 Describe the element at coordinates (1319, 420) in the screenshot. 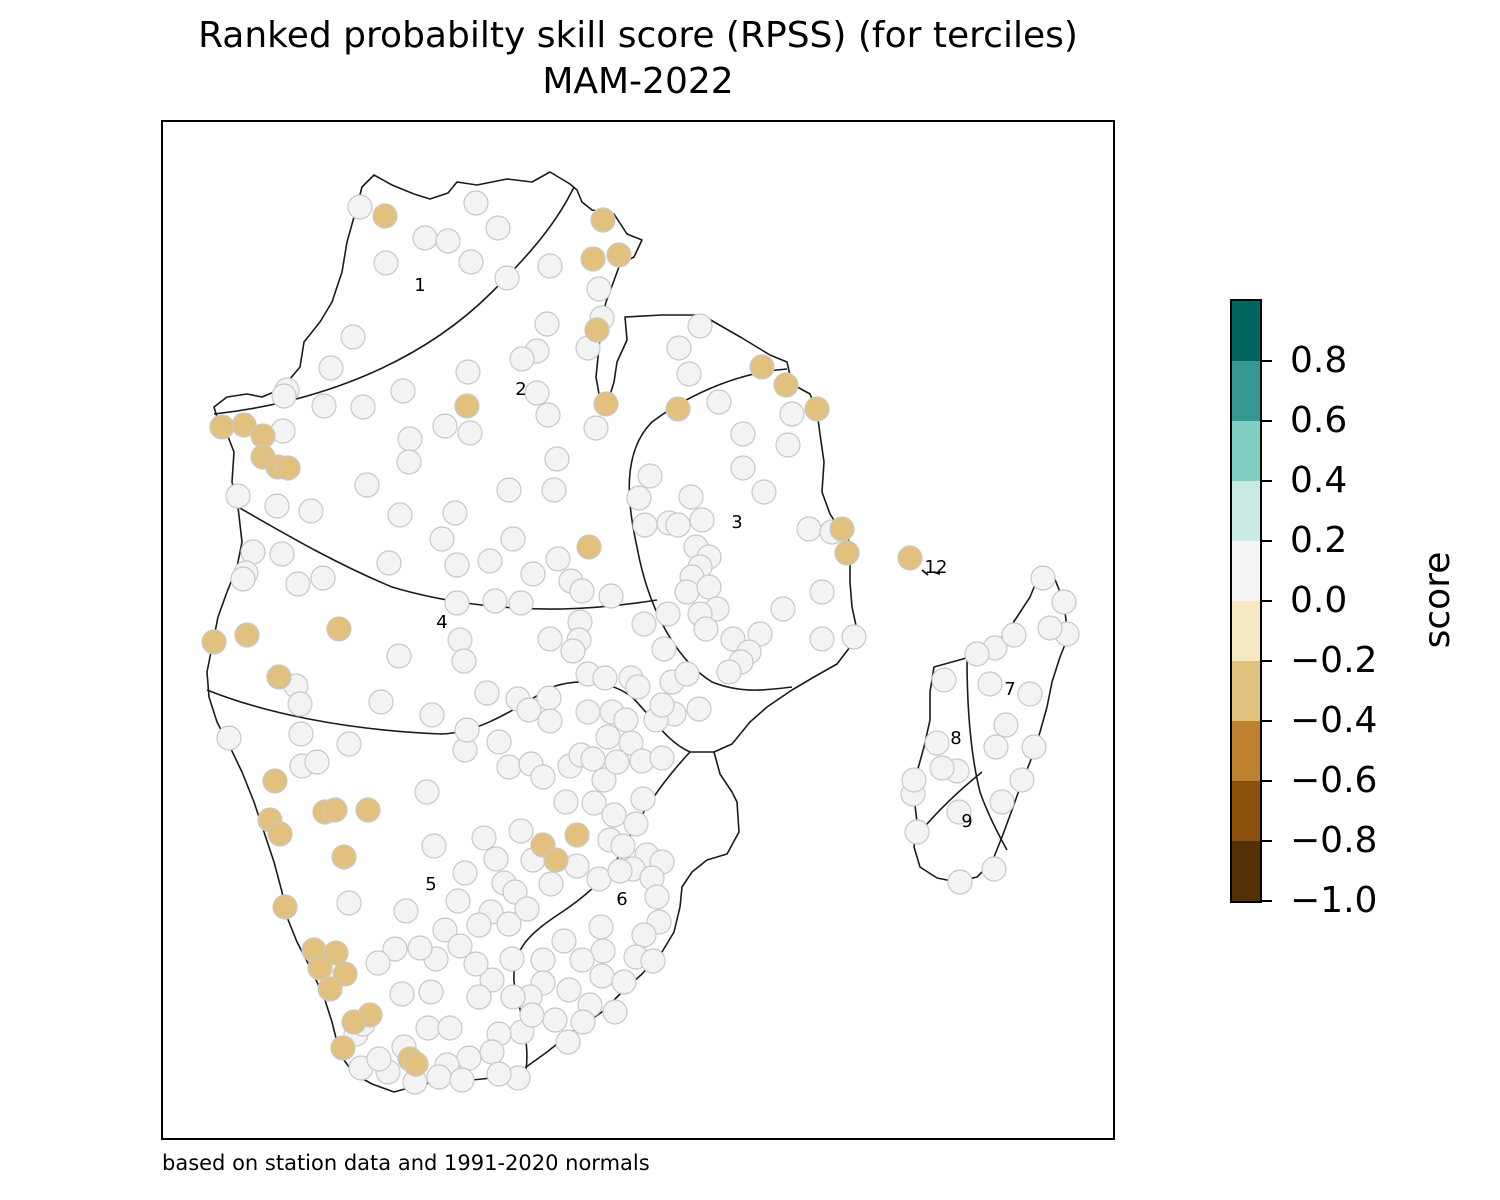

I see `colorbar-tick-label: 0.6` at that location.